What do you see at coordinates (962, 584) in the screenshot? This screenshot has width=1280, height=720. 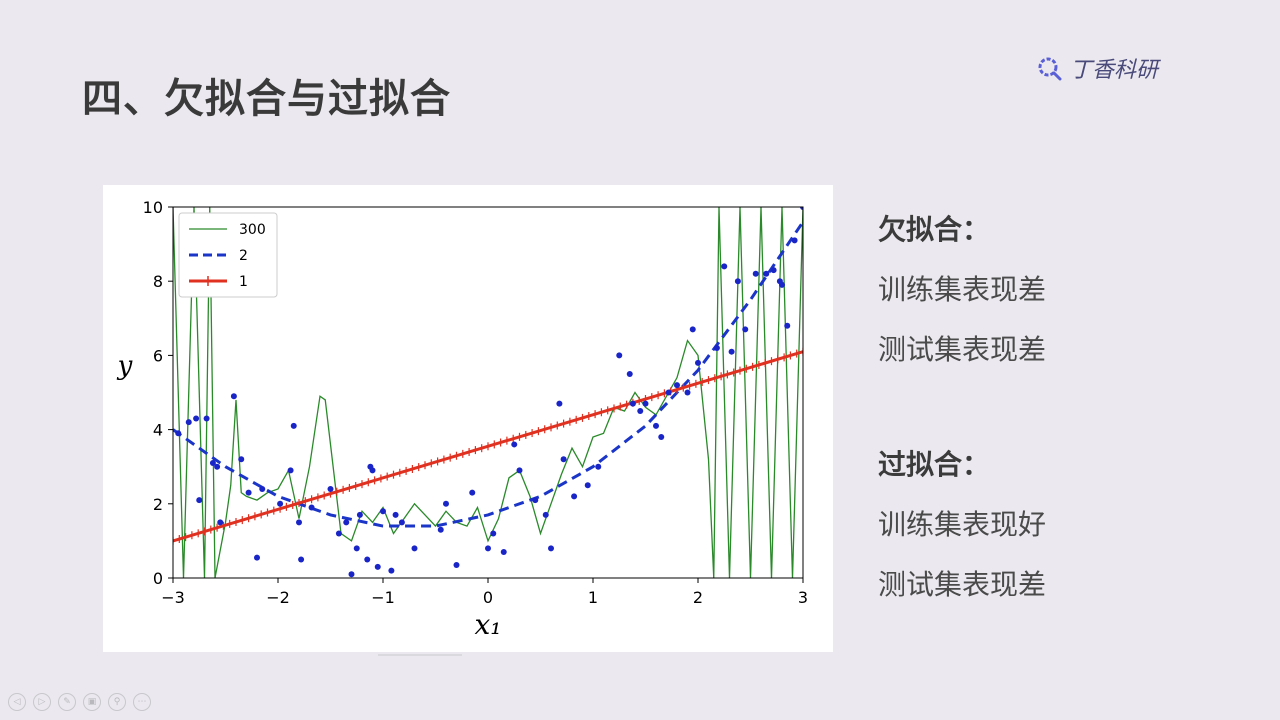 I see `overfit-test-line: 测试集表现差` at bounding box center [962, 584].